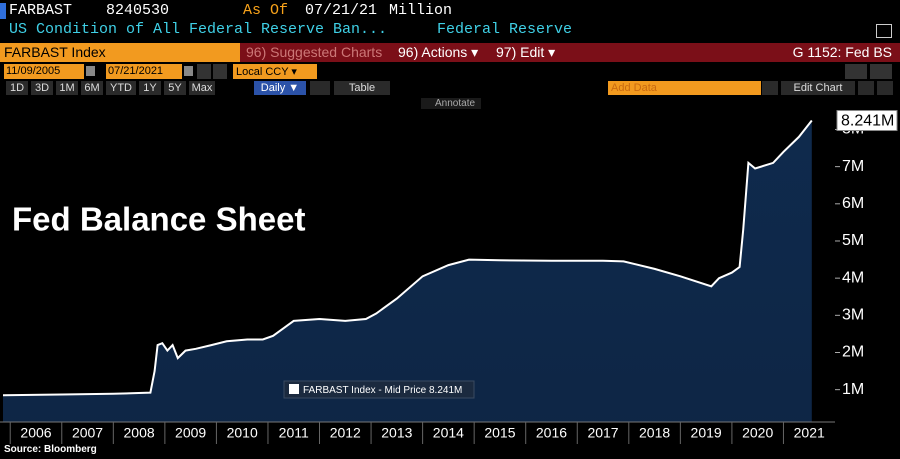 This screenshot has height=459, width=900. I want to click on start-field, so click(44, 71).